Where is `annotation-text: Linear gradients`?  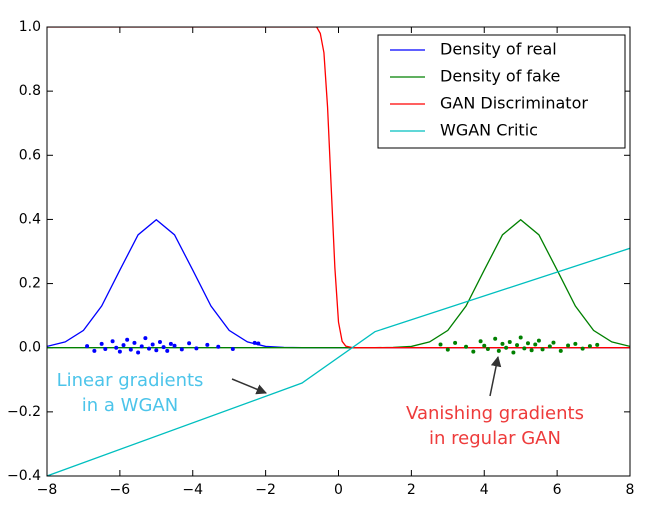 annotation-text: Linear gradients is located at coordinates (130, 380).